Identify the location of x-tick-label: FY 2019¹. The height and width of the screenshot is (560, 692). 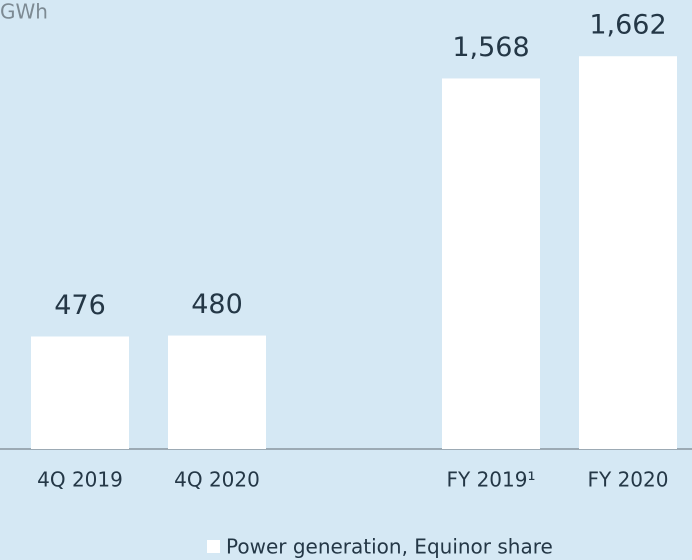
(491, 480).